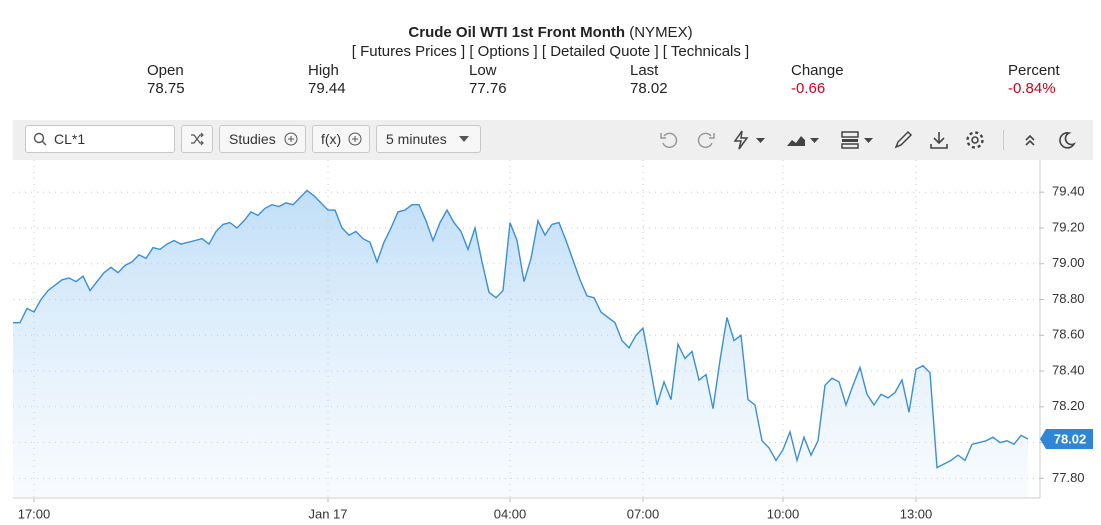 This screenshot has width=1101, height=525. I want to click on draw-icon, so click(903, 140).